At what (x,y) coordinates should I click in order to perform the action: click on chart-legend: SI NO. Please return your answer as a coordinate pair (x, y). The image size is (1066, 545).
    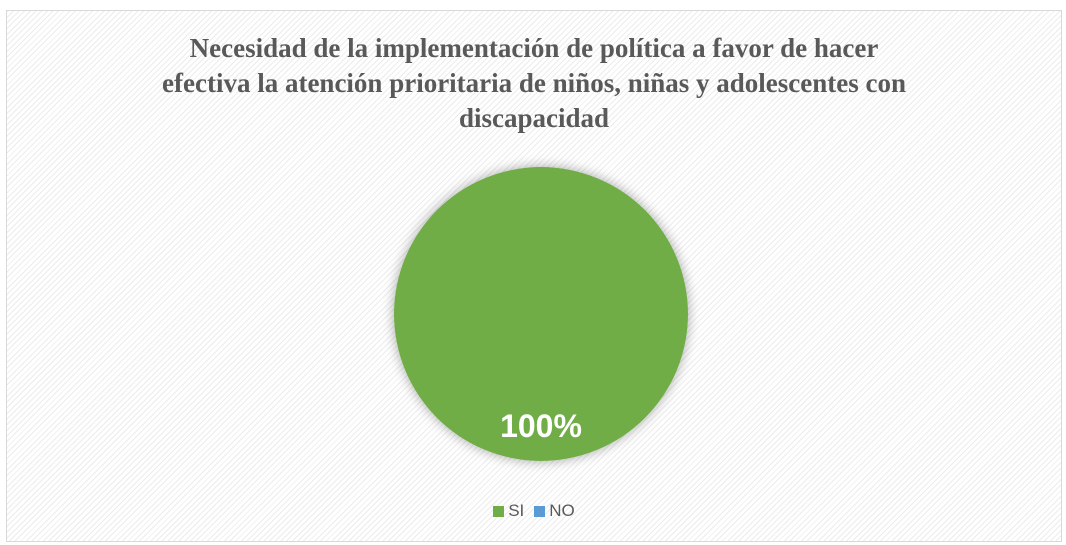
    Looking at the image, I should click on (534, 511).